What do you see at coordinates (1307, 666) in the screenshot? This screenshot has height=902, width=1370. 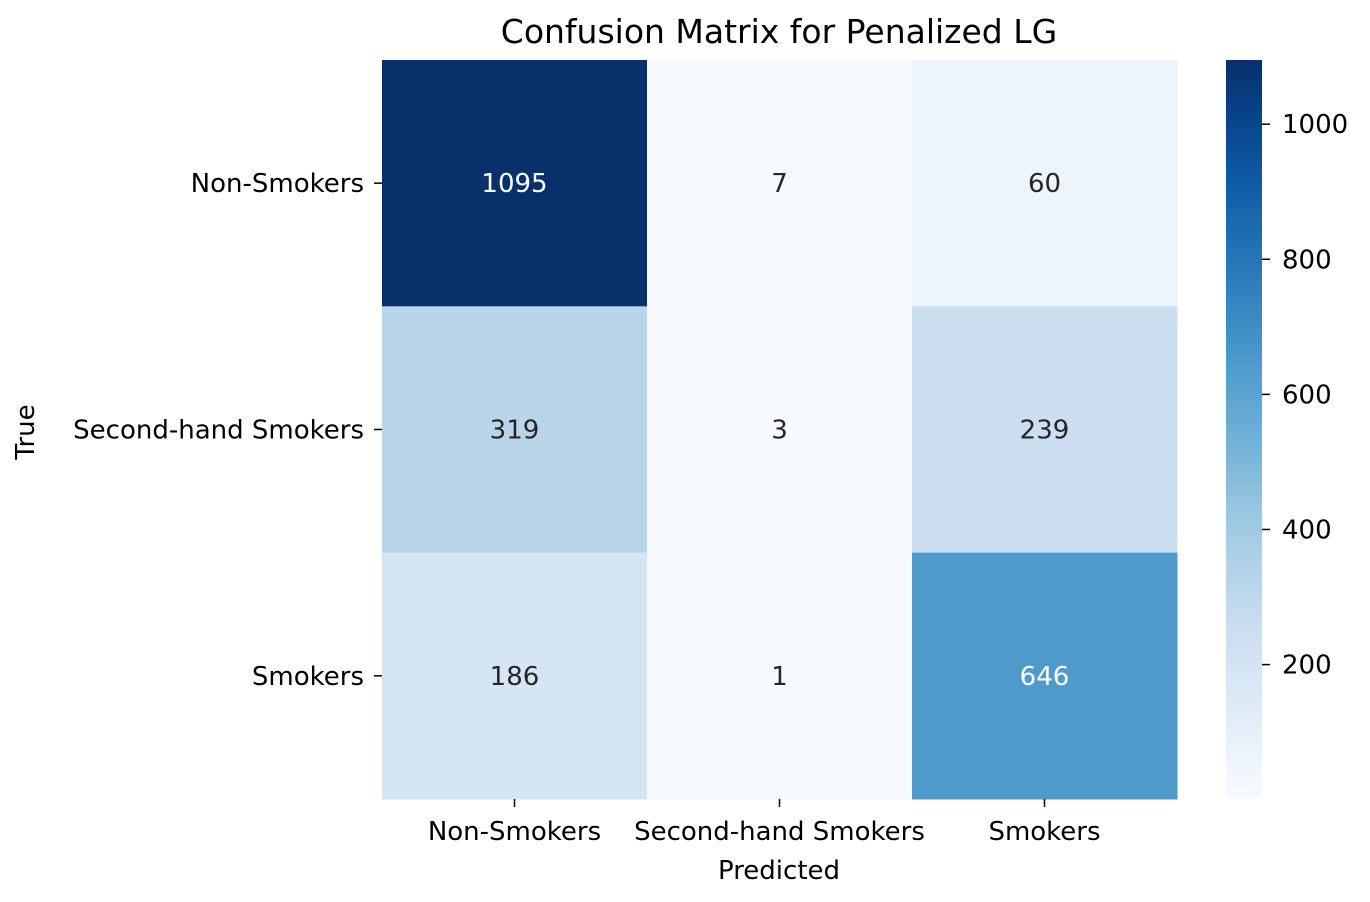 I see `colorbar-tick-label: 200` at bounding box center [1307, 666].